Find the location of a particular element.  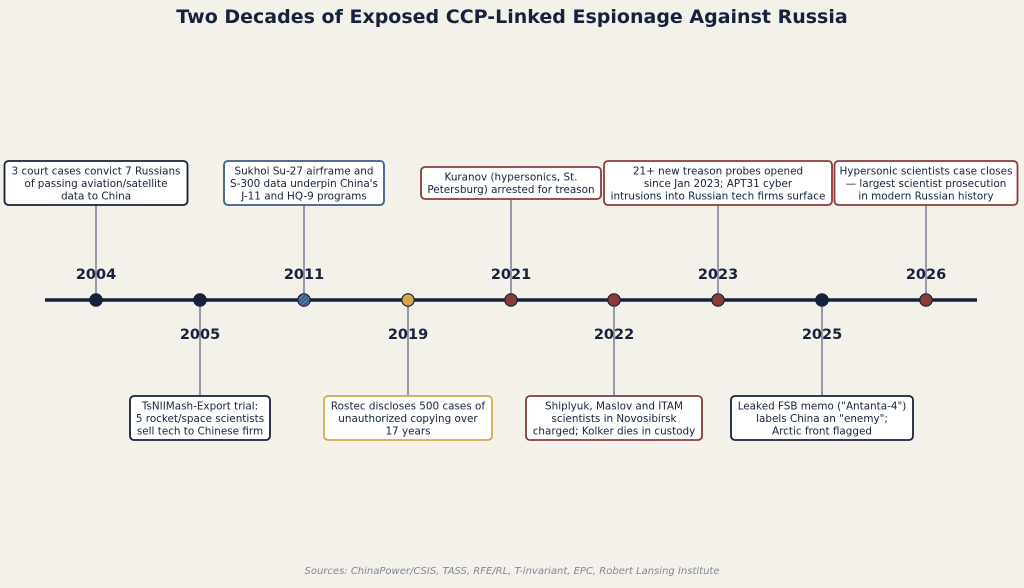

event-year-label: 2004 is located at coordinates (96, 275).